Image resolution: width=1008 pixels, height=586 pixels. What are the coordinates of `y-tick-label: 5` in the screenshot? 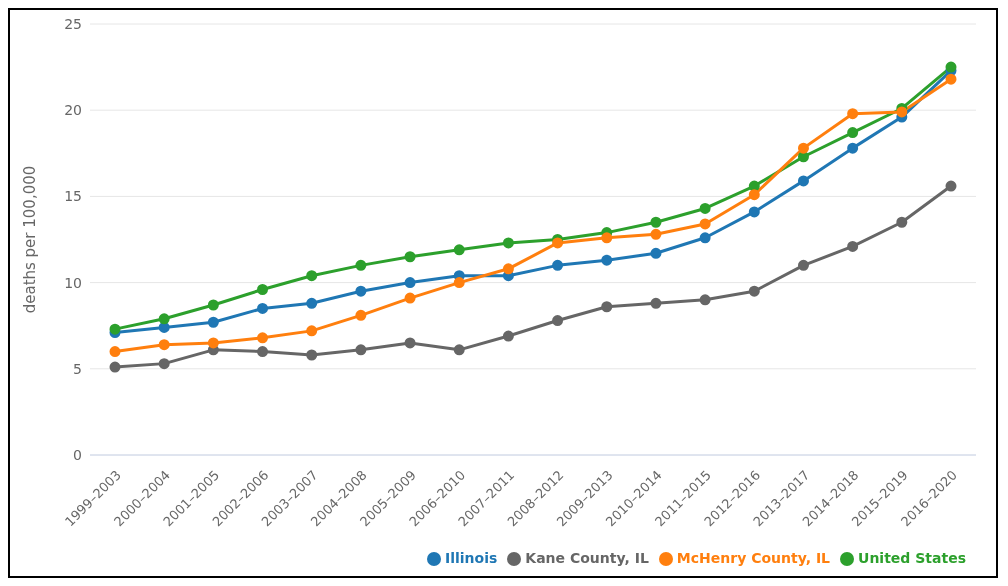 It's located at (77, 368).